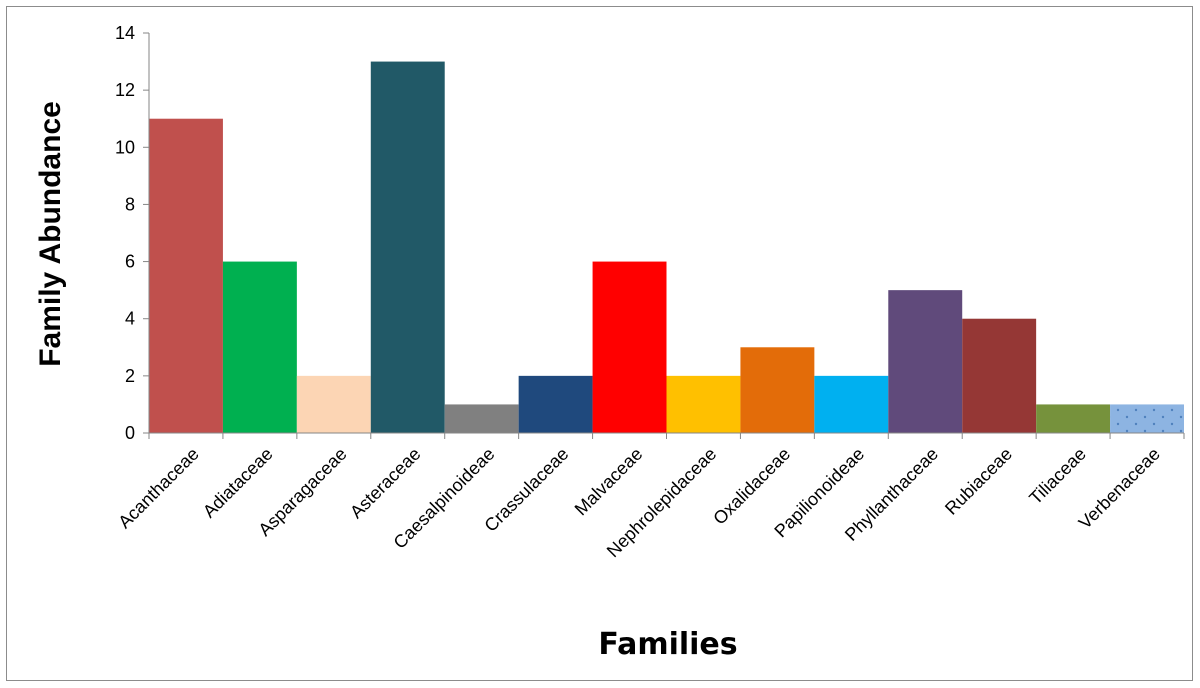  What do you see at coordinates (629, 347) in the screenshot?
I see `bar-malvaceae` at bounding box center [629, 347].